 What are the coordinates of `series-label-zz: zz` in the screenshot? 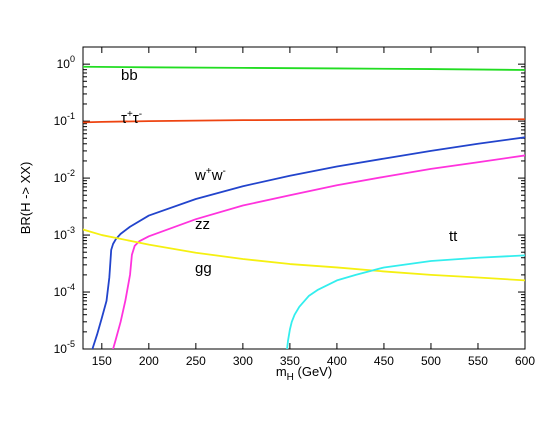 It's located at (202, 224).